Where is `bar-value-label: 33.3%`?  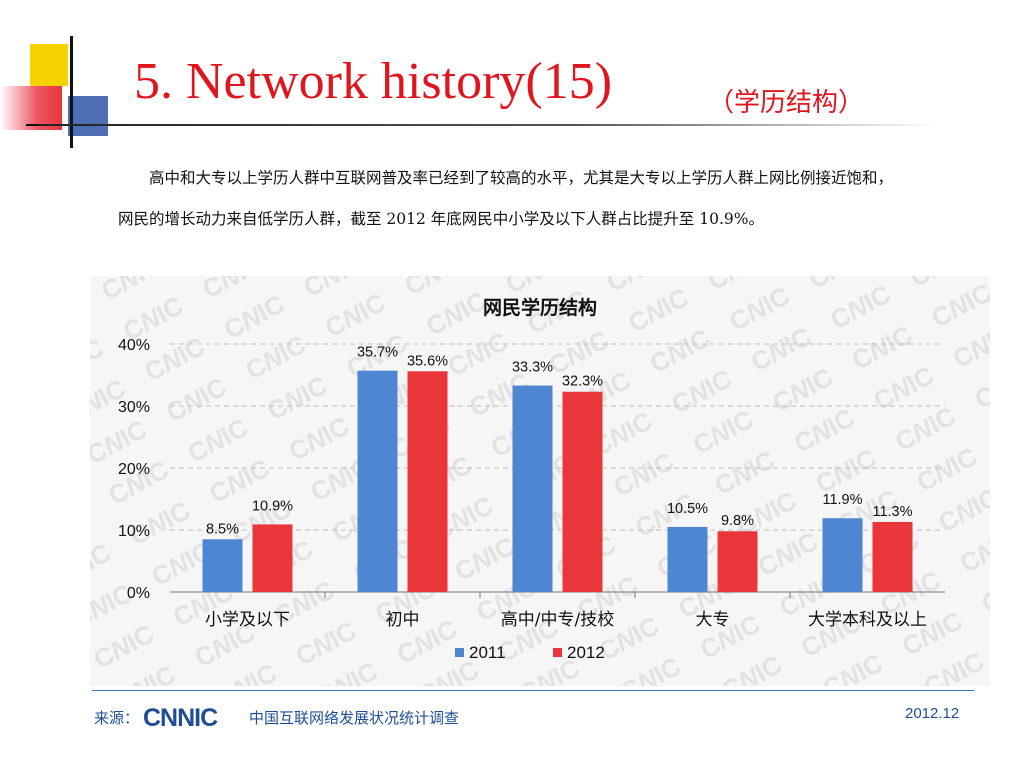 bar-value-label: 33.3% is located at coordinates (532, 368).